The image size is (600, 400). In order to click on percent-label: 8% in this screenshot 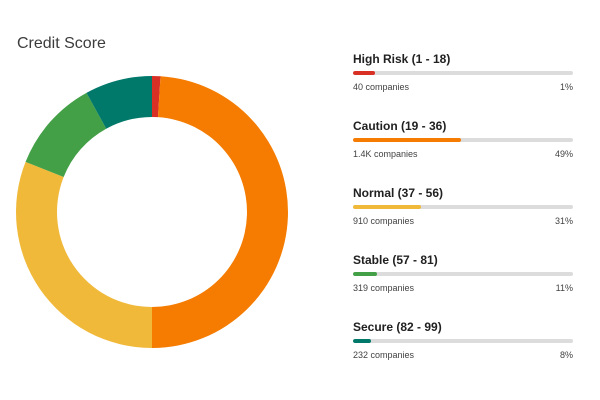, I will do `click(566, 355)`.